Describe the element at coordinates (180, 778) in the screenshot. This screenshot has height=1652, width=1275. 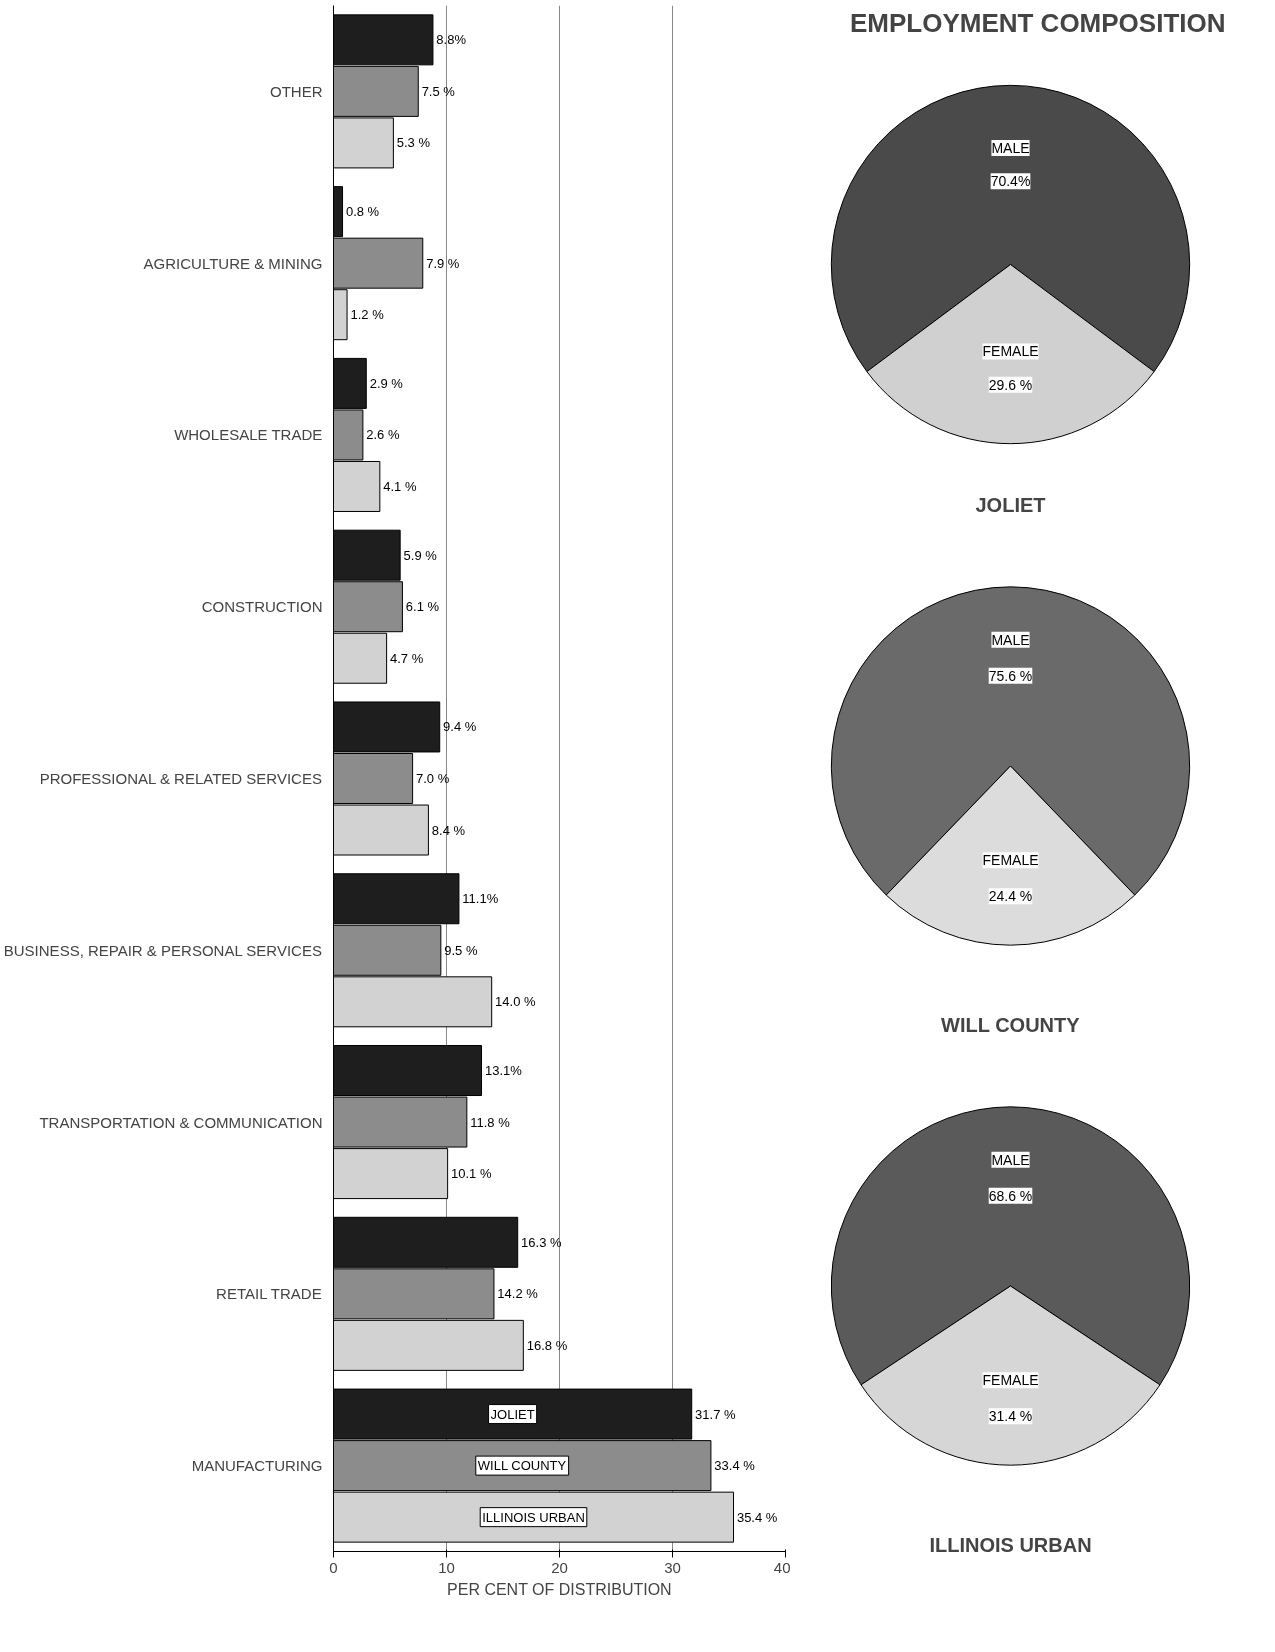
I see `y-tick-label: PROFESSIONAL & RELATED SERVICES` at that location.